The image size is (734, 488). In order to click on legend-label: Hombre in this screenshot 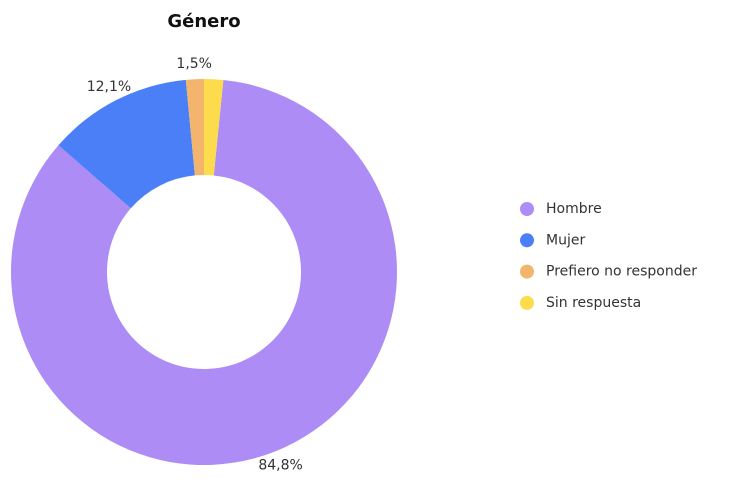, I will do `click(574, 209)`.